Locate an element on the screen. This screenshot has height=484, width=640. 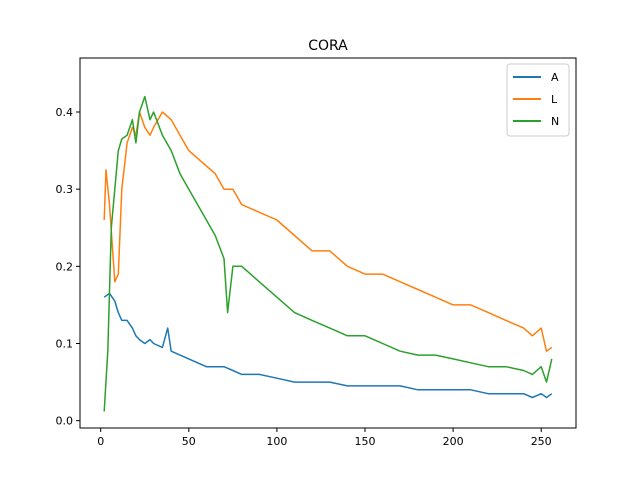
x-tick-label: 150 is located at coordinates (365, 441).